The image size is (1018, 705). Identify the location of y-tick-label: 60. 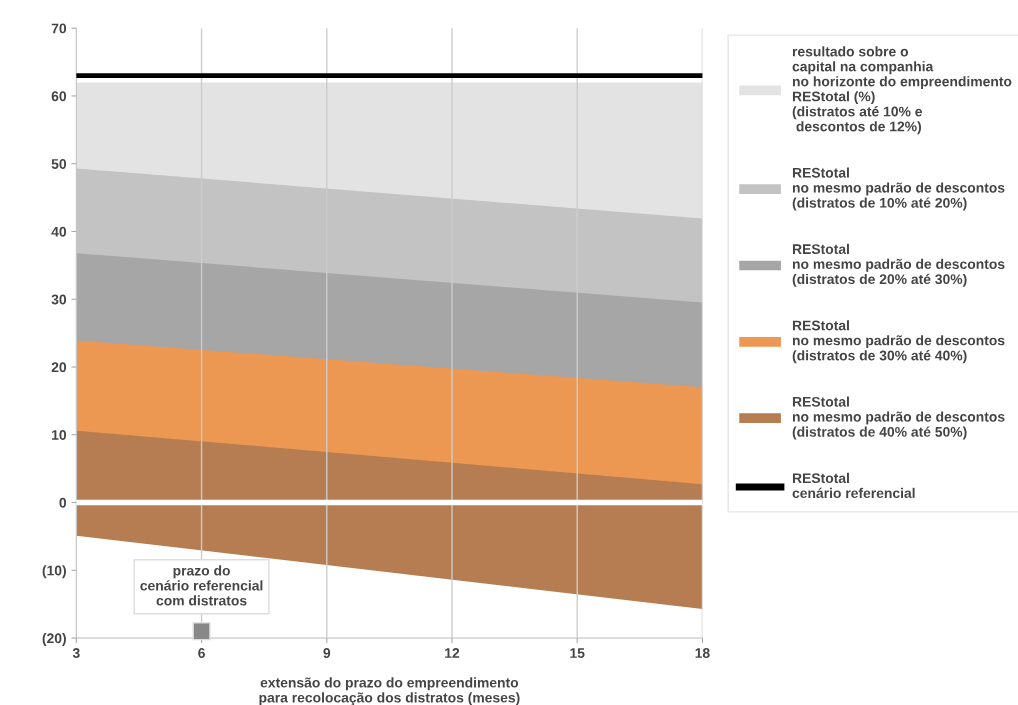
(59, 96).